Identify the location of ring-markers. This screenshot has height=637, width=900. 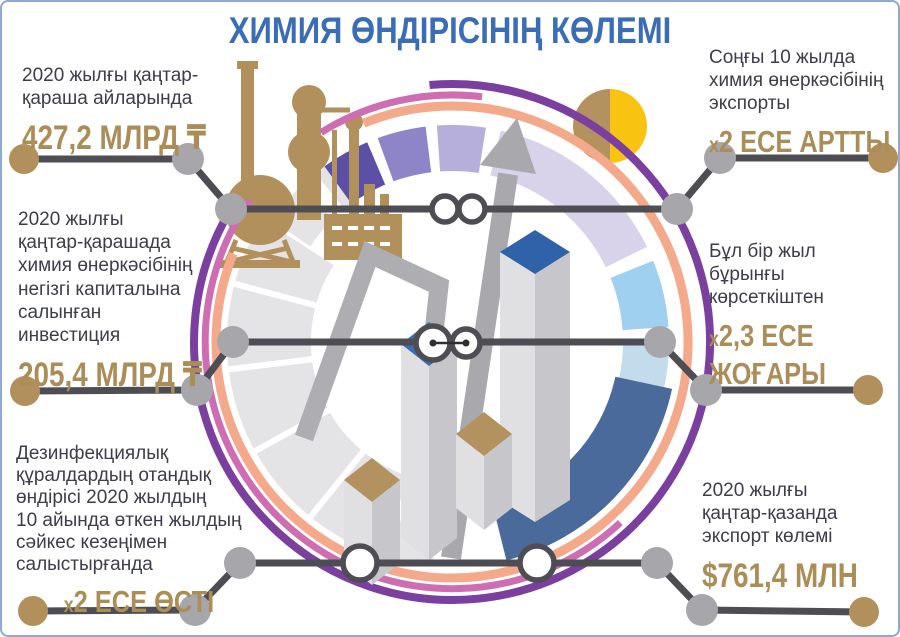
(448, 388).